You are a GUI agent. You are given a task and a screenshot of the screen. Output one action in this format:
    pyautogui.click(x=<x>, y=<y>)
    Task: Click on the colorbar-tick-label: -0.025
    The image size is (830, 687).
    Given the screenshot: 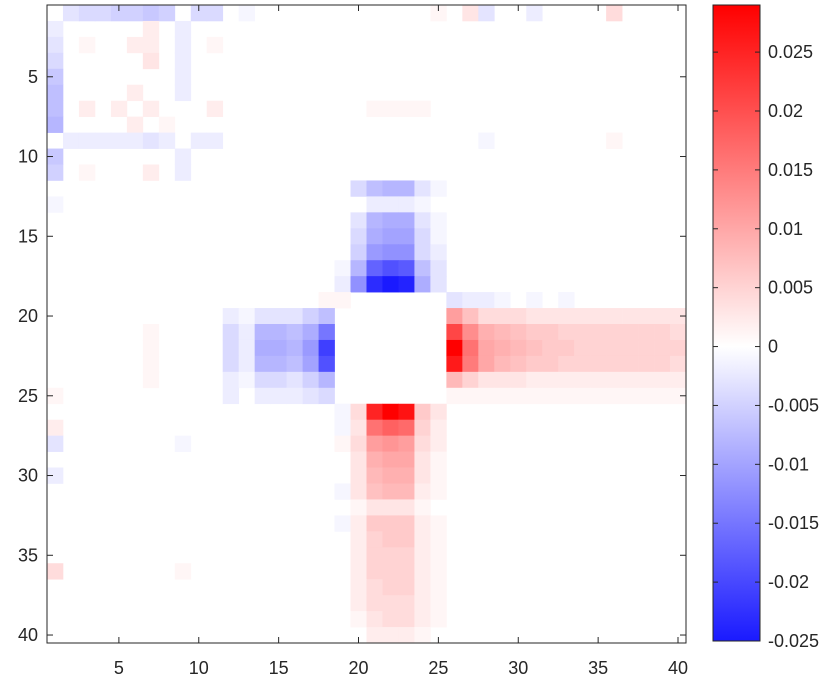 What is the action you would take?
    pyautogui.click(x=793, y=641)
    